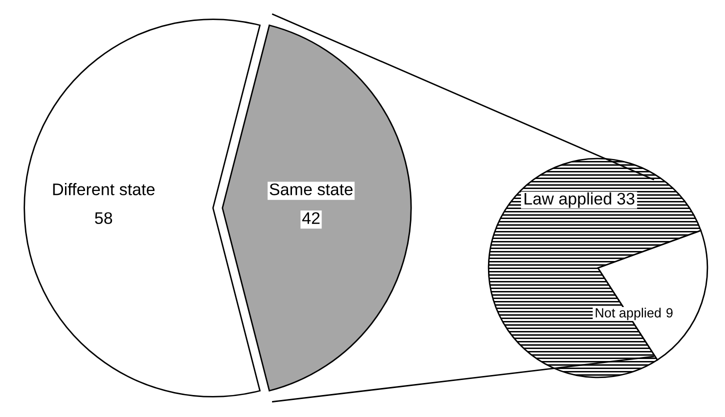  I want to click on slice-label: Different state, so click(104, 189).